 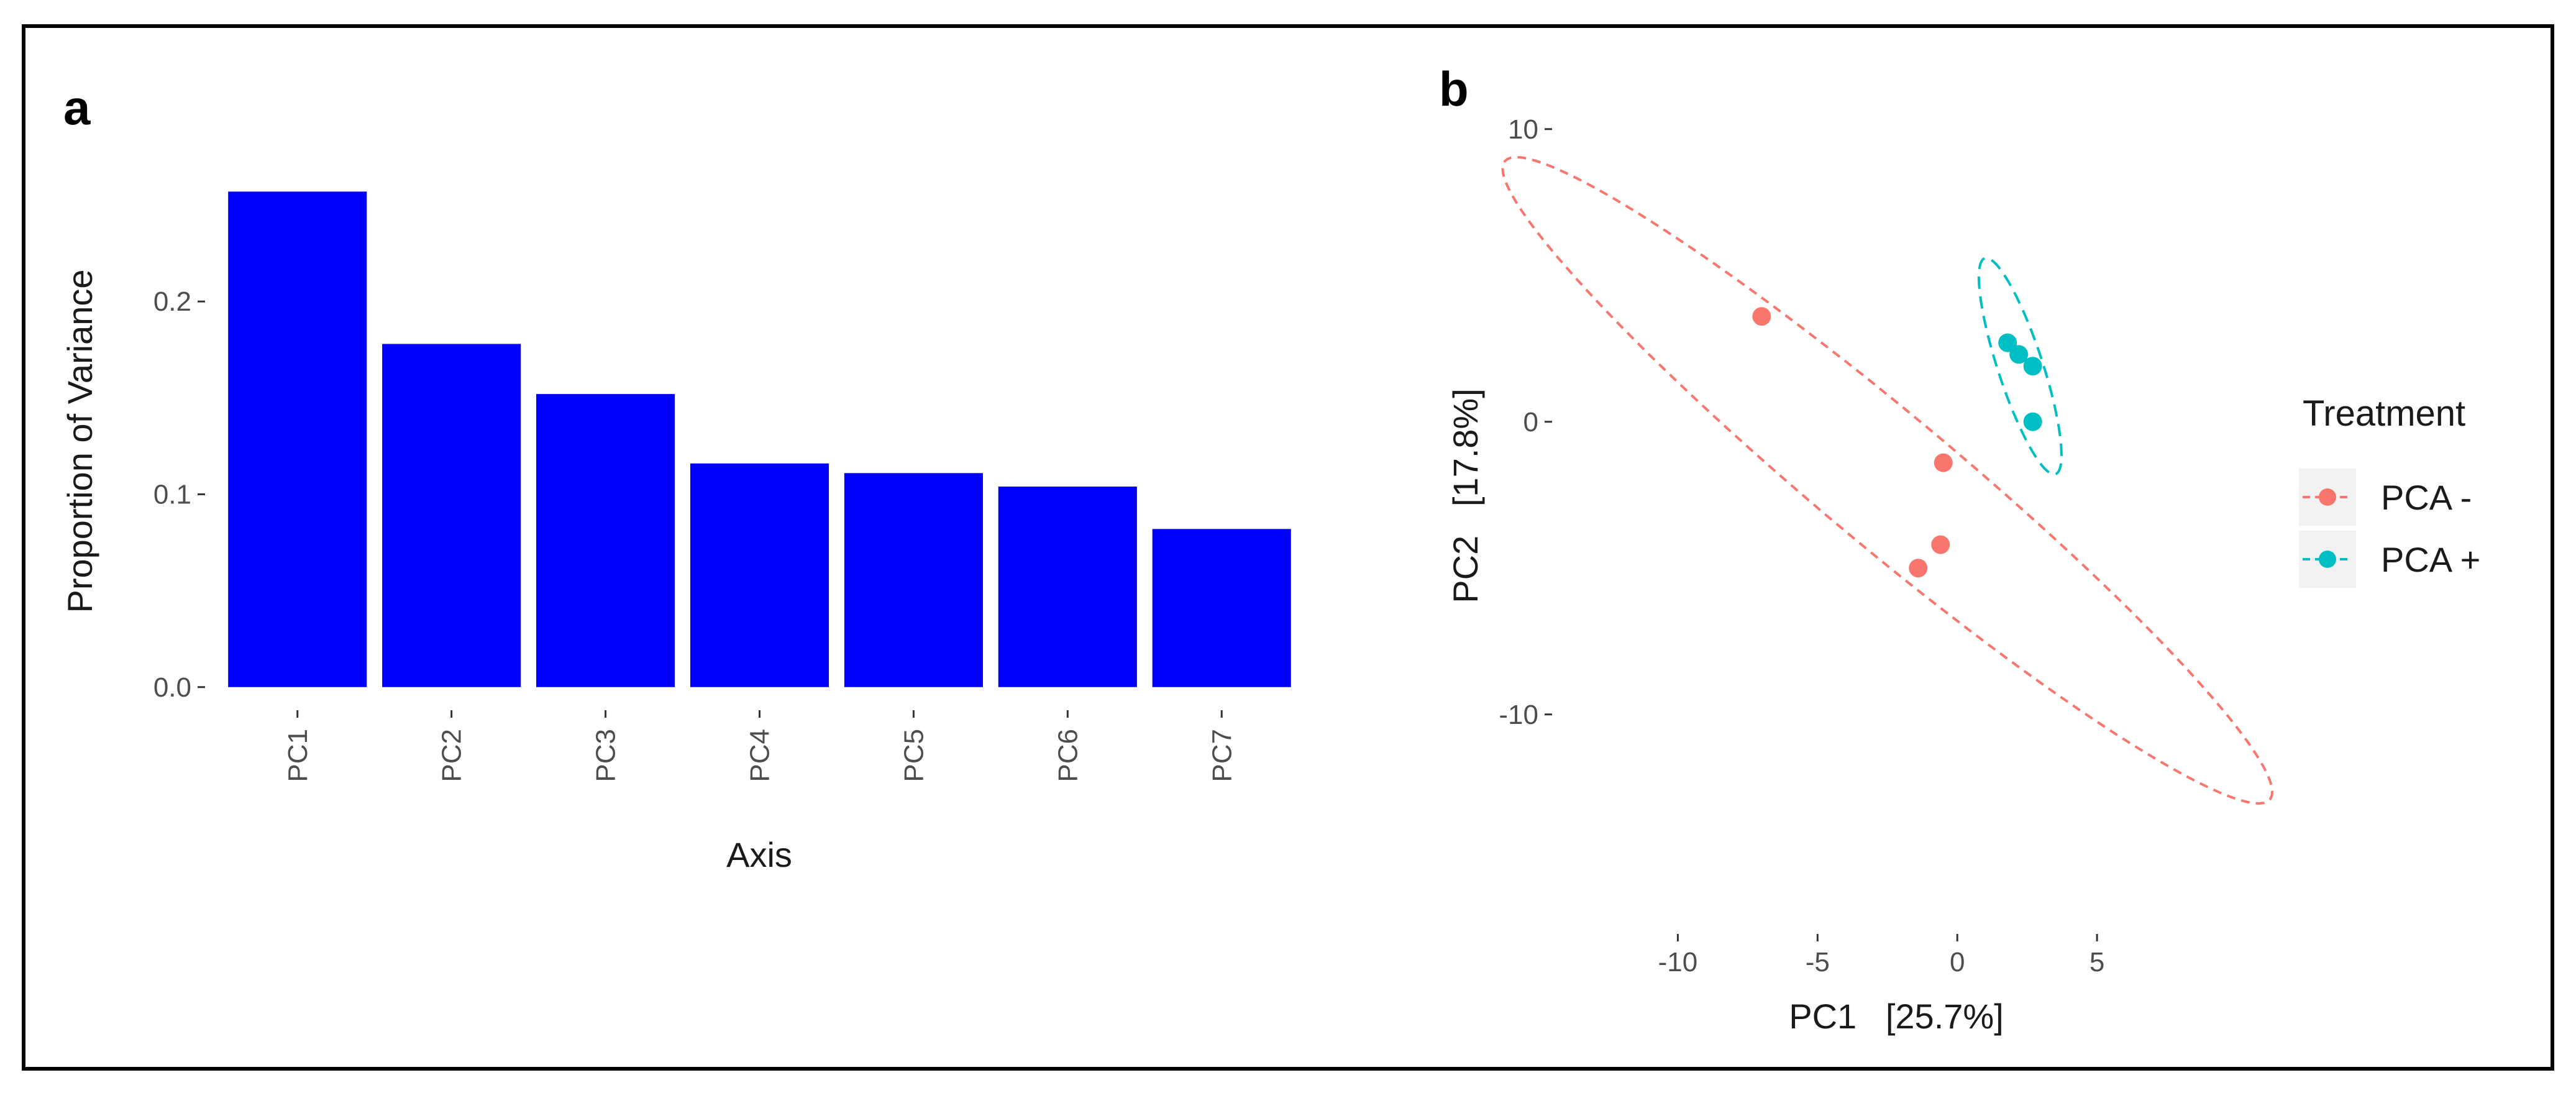 What do you see at coordinates (1221, 608) in the screenshot?
I see `bar-pc7` at bounding box center [1221, 608].